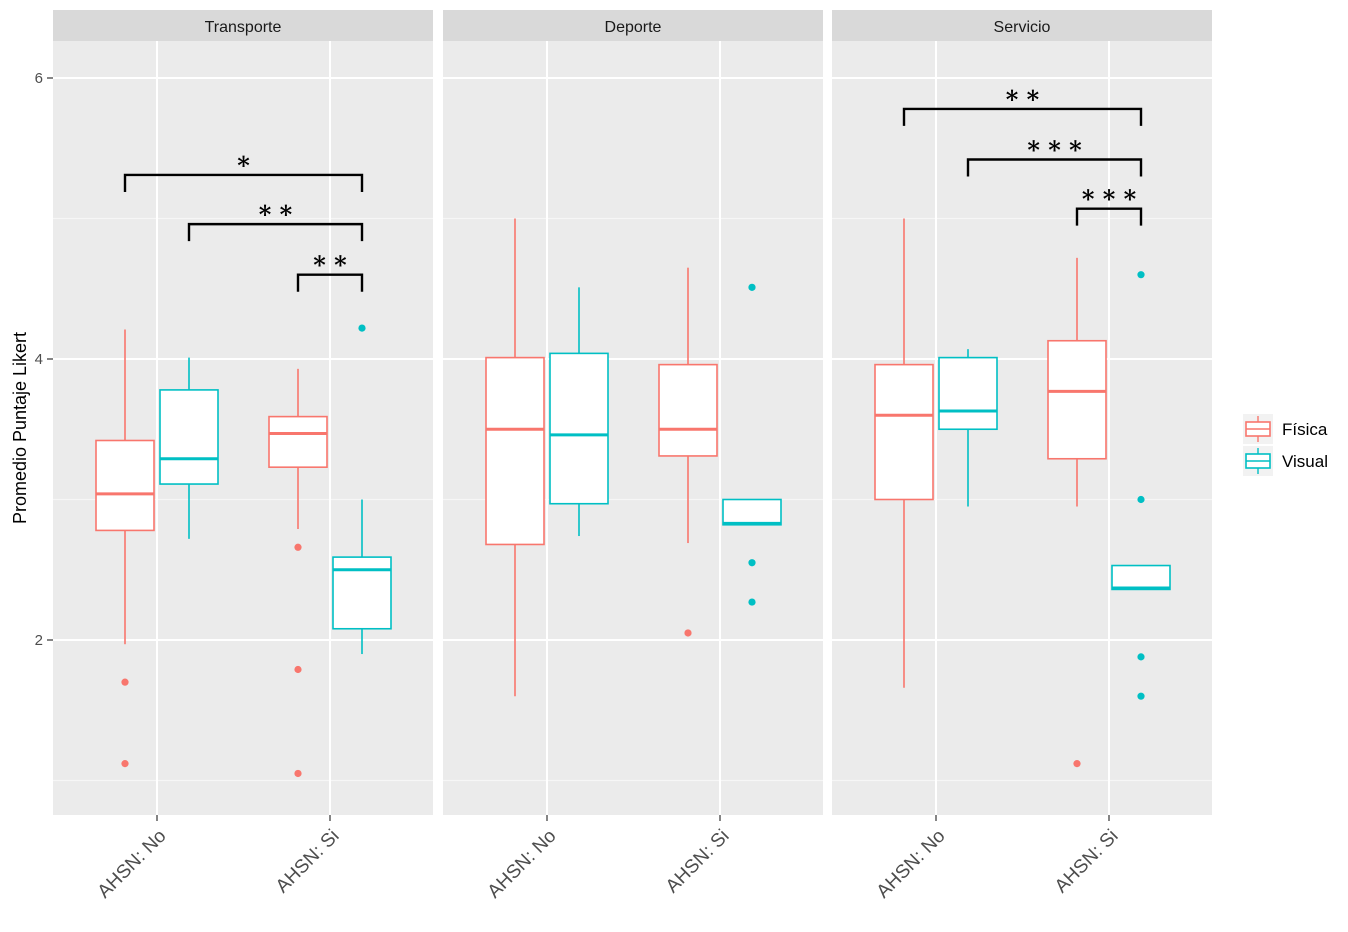 The height and width of the screenshot is (932, 1348). I want to click on facet-title: Deporte, so click(633, 27).